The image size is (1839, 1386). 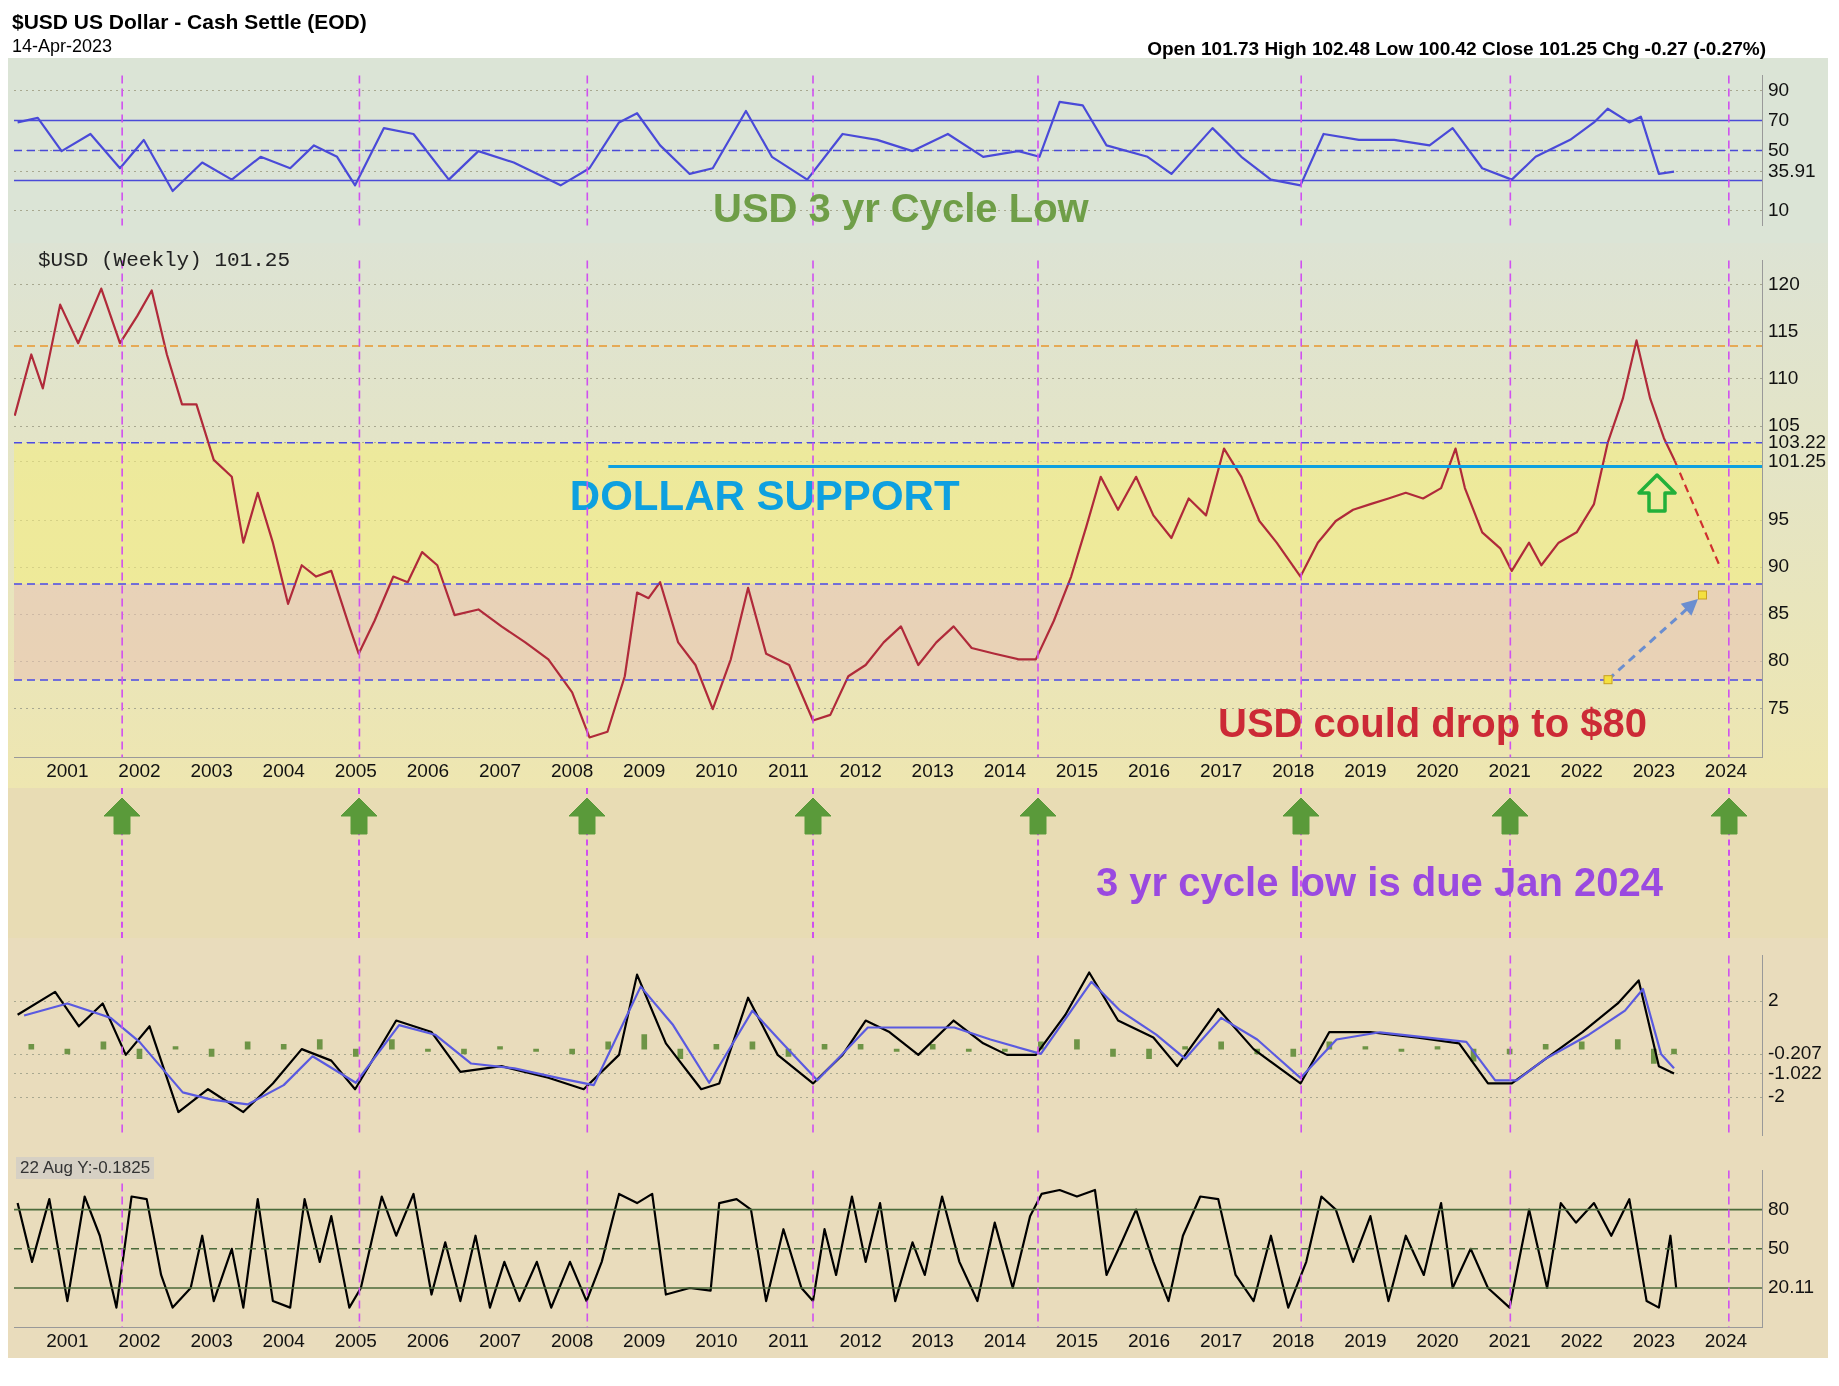 What do you see at coordinates (1784, 284) in the screenshot?
I see `y-tick-label: 120` at bounding box center [1784, 284].